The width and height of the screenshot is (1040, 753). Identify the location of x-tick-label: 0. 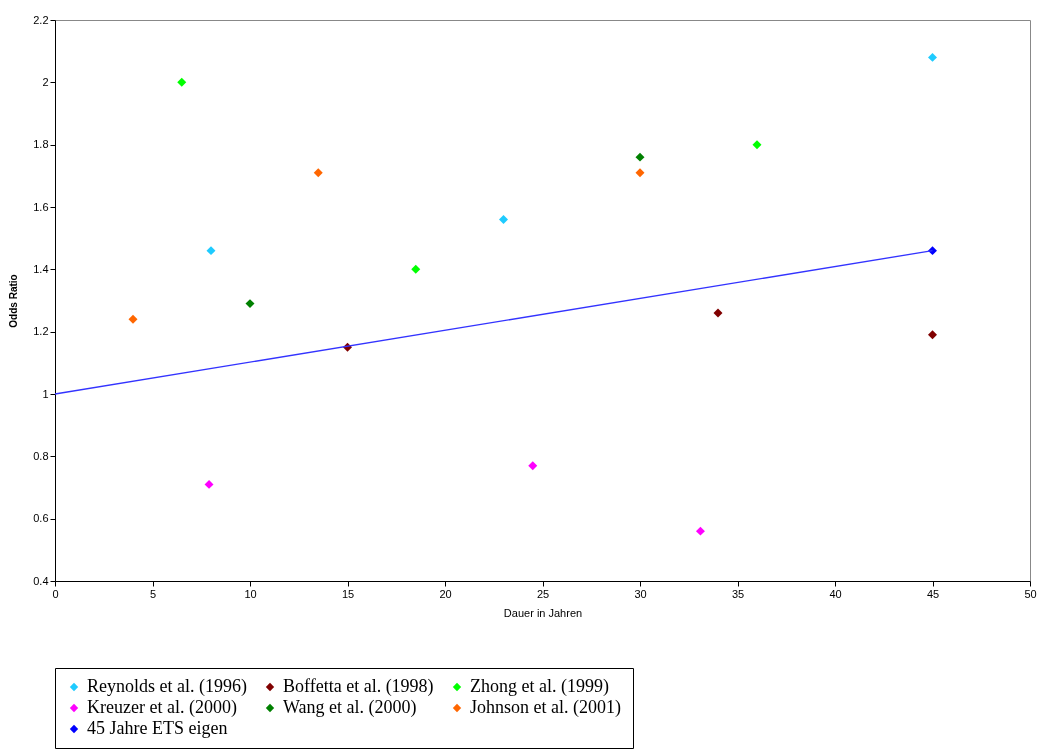
(55, 593).